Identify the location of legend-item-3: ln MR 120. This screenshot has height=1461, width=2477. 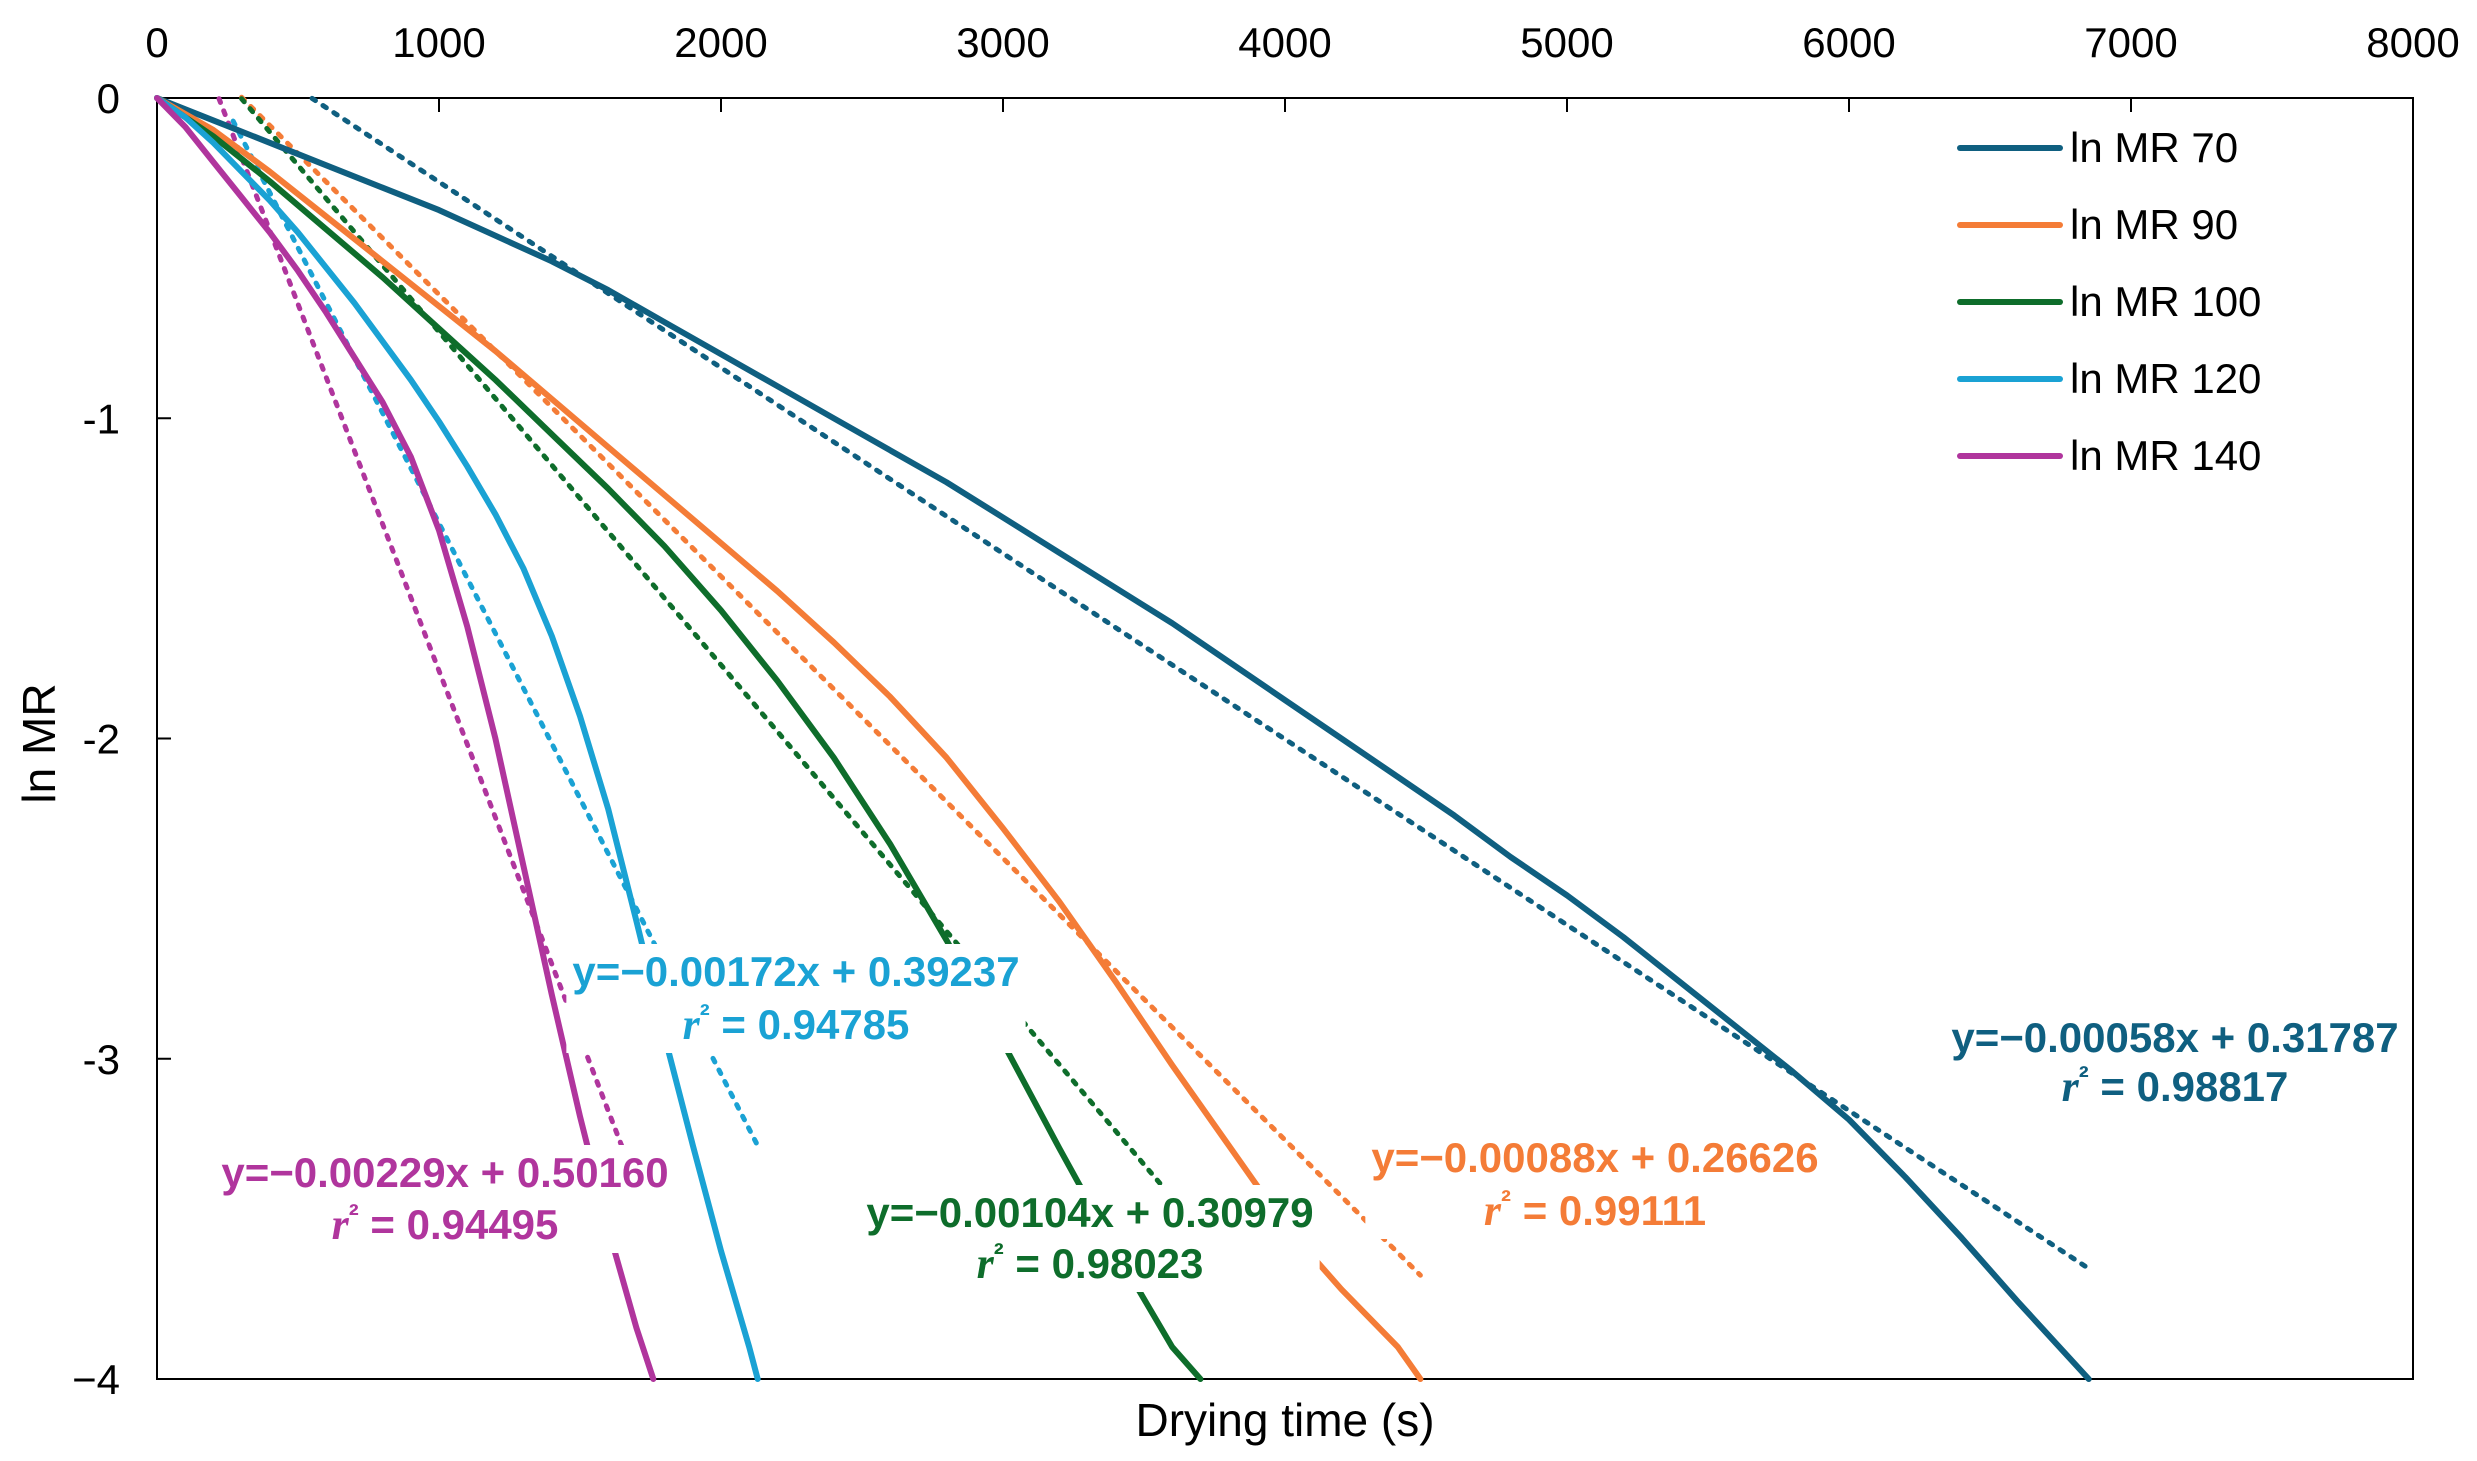
(2109, 378).